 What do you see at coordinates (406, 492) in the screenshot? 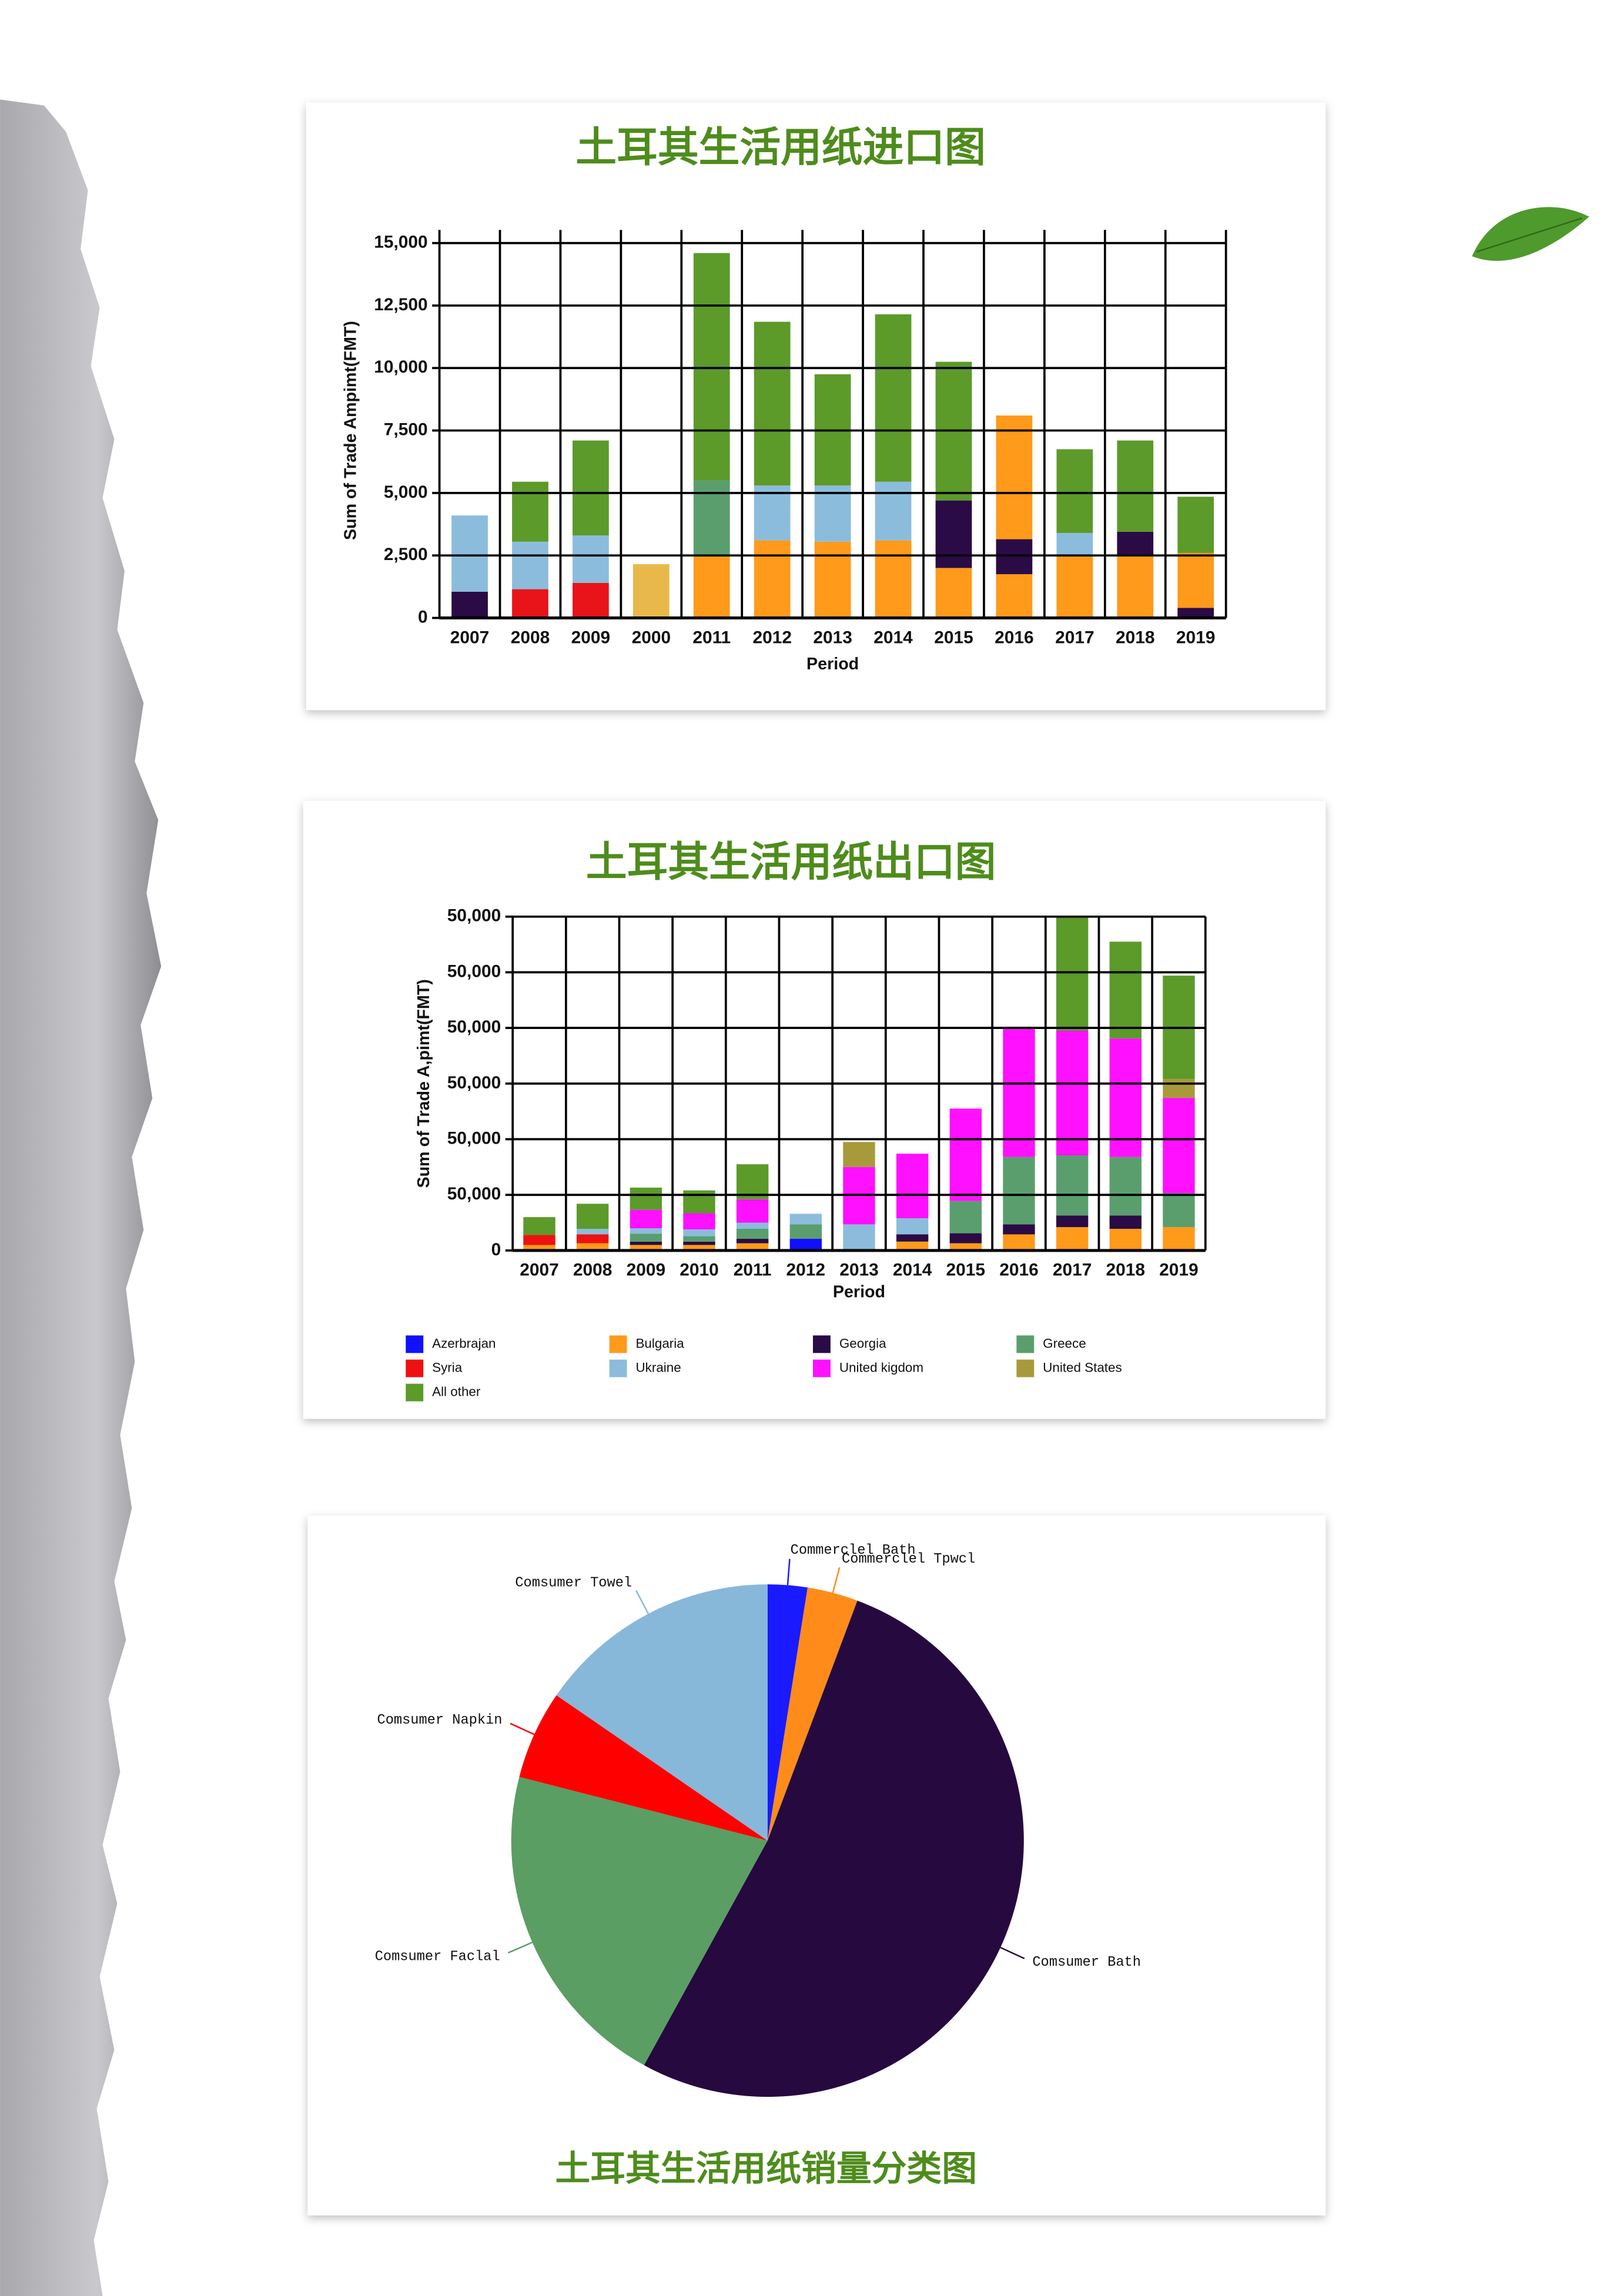
I see `y-tick-label: 5,000` at bounding box center [406, 492].